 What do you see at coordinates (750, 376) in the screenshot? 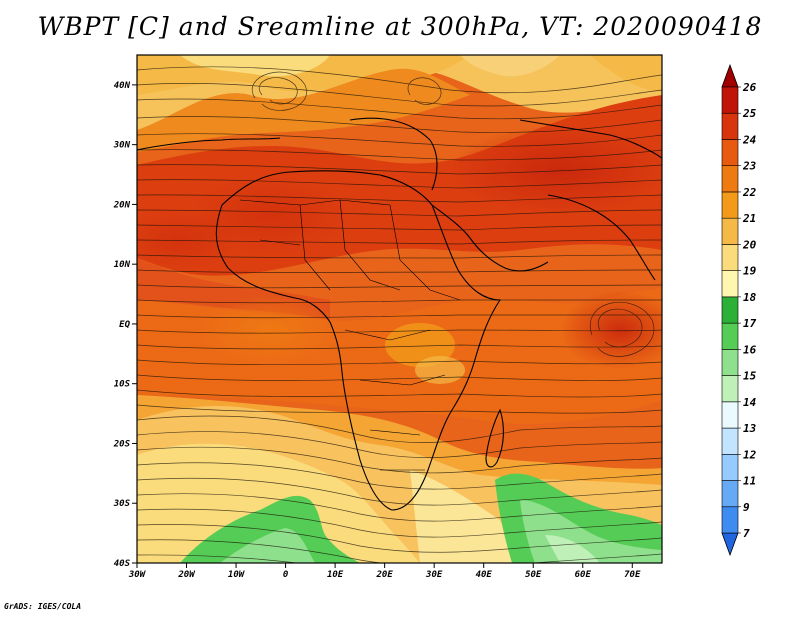
I see `colorbar-label: 15` at bounding box center [750, 376].